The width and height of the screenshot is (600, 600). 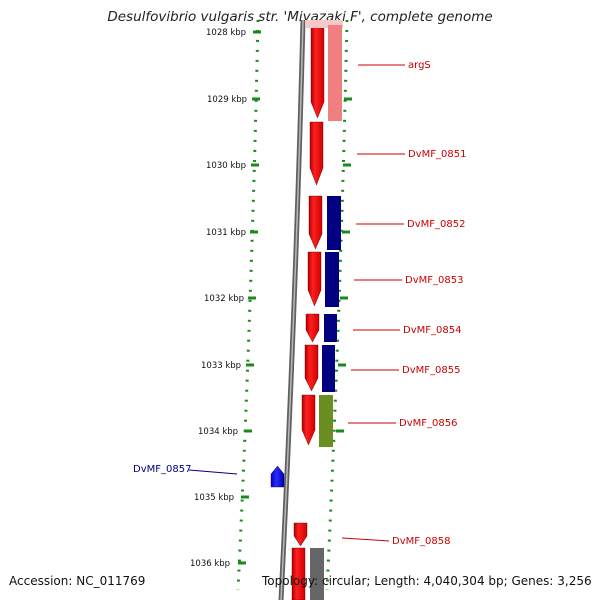 What do you see at coordinates (298, 573) in the screenshot?
I see `gene-arrow-next` at bounding box center [298, 573].